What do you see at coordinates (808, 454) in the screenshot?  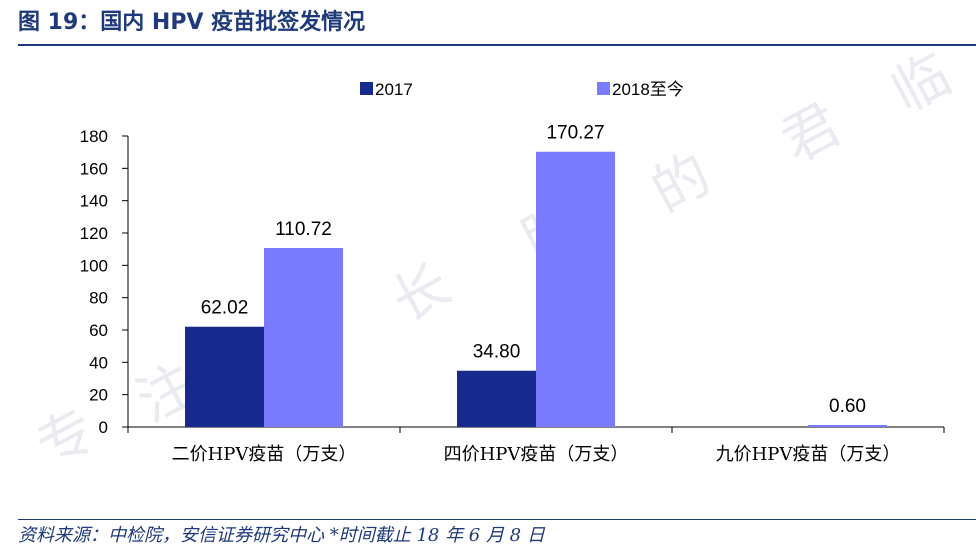 I see `x-category-label: 九价HPV疫苗（万支）` at bounding box center [808, 454].